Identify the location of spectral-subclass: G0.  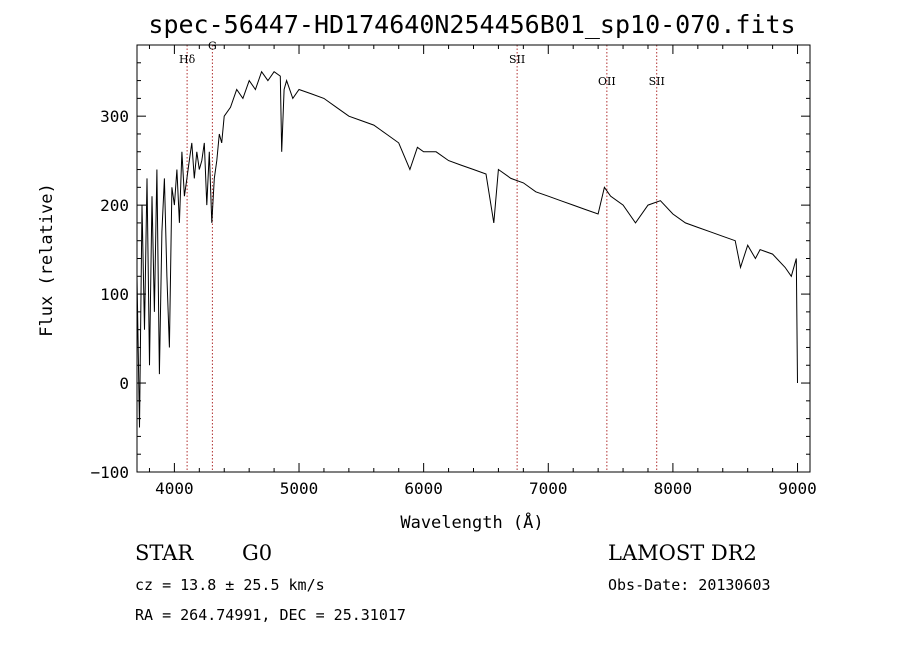
(257, 553).